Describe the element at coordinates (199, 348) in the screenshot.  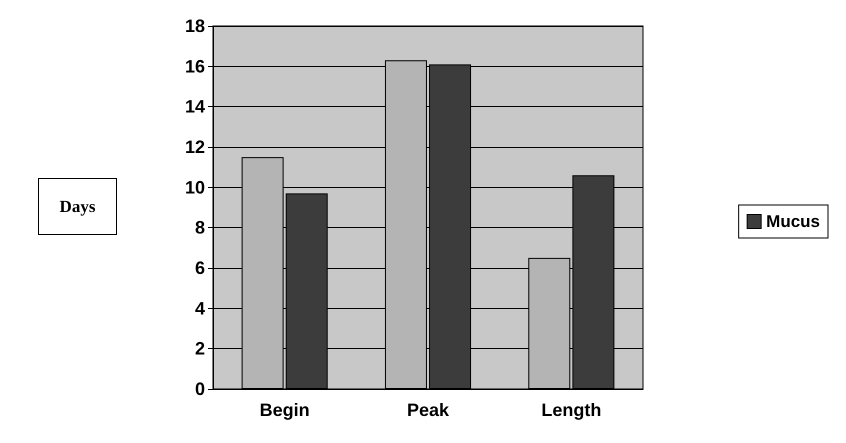
I see `y-tick-label: 2` at that location.